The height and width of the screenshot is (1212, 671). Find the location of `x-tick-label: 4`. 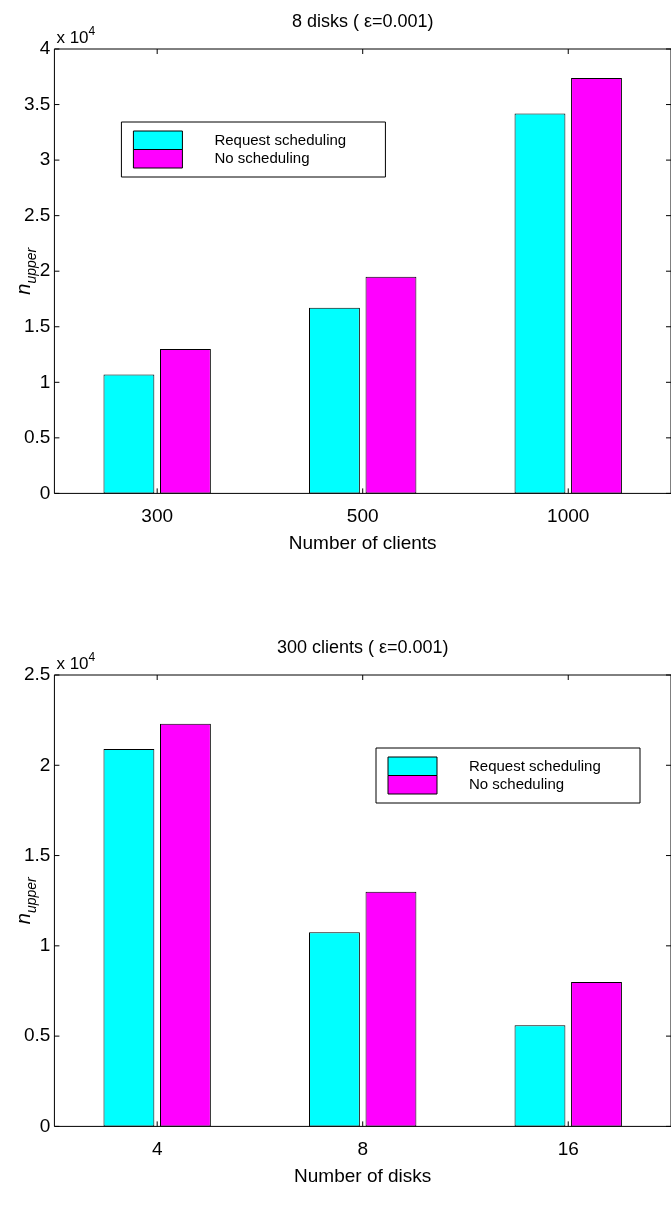

x-tick-label: 4 is located at coordinates (157, 1149).